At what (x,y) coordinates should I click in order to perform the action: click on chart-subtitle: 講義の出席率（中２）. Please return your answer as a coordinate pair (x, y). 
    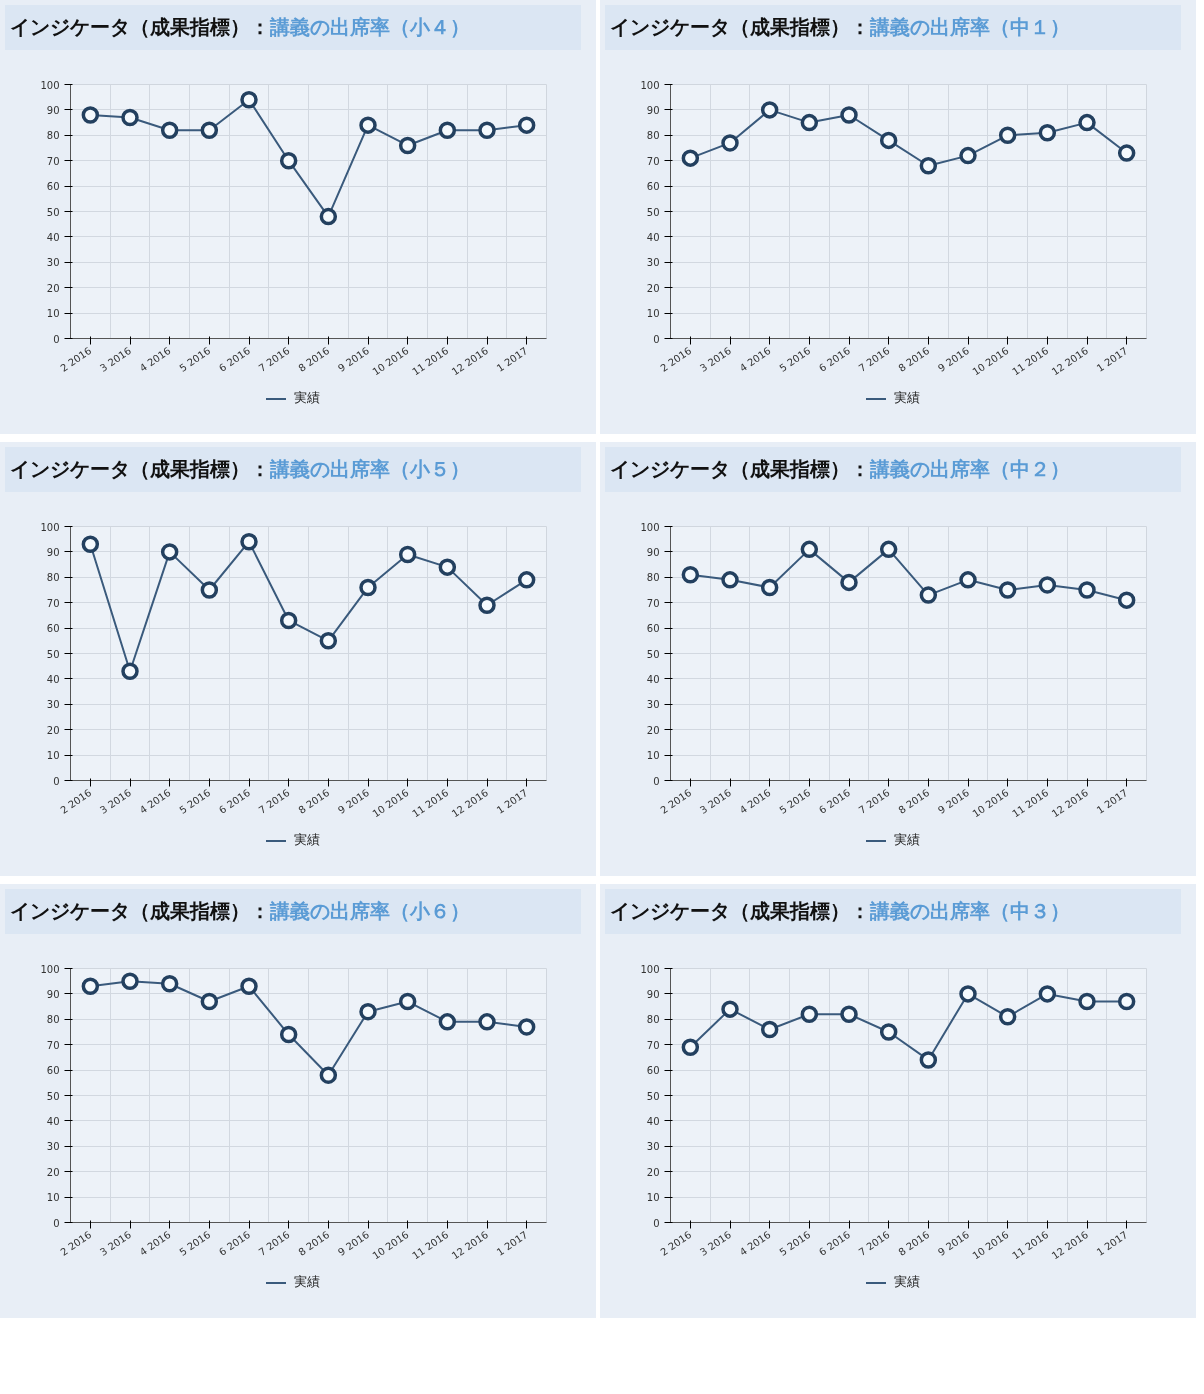
    Looking at the image, I should click on (970, 469).